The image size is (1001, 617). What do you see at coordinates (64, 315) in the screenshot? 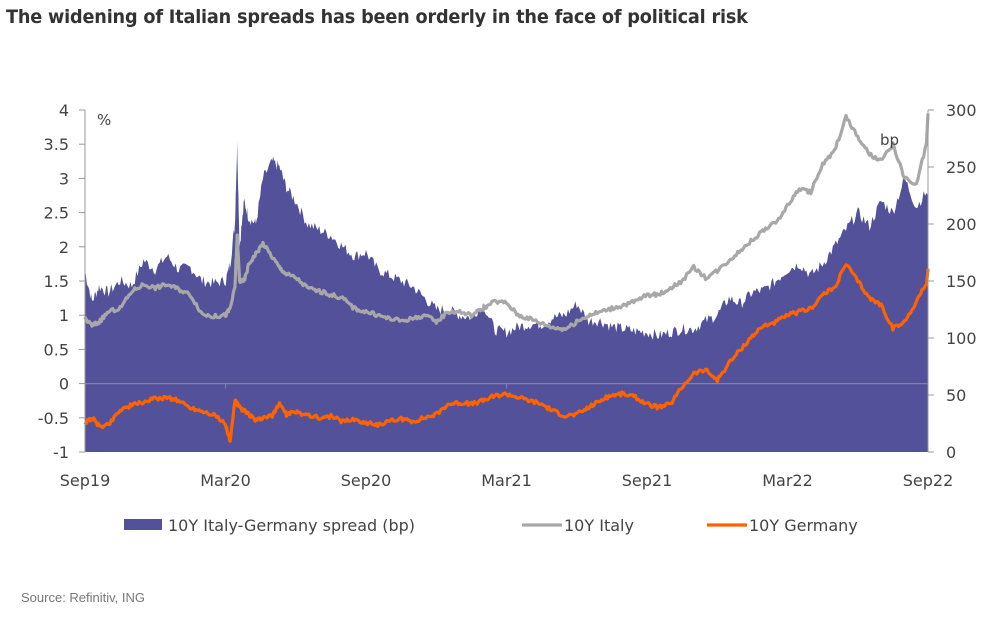
I see `left-axis-tick-label: 1` at bounding box center [64, 315].